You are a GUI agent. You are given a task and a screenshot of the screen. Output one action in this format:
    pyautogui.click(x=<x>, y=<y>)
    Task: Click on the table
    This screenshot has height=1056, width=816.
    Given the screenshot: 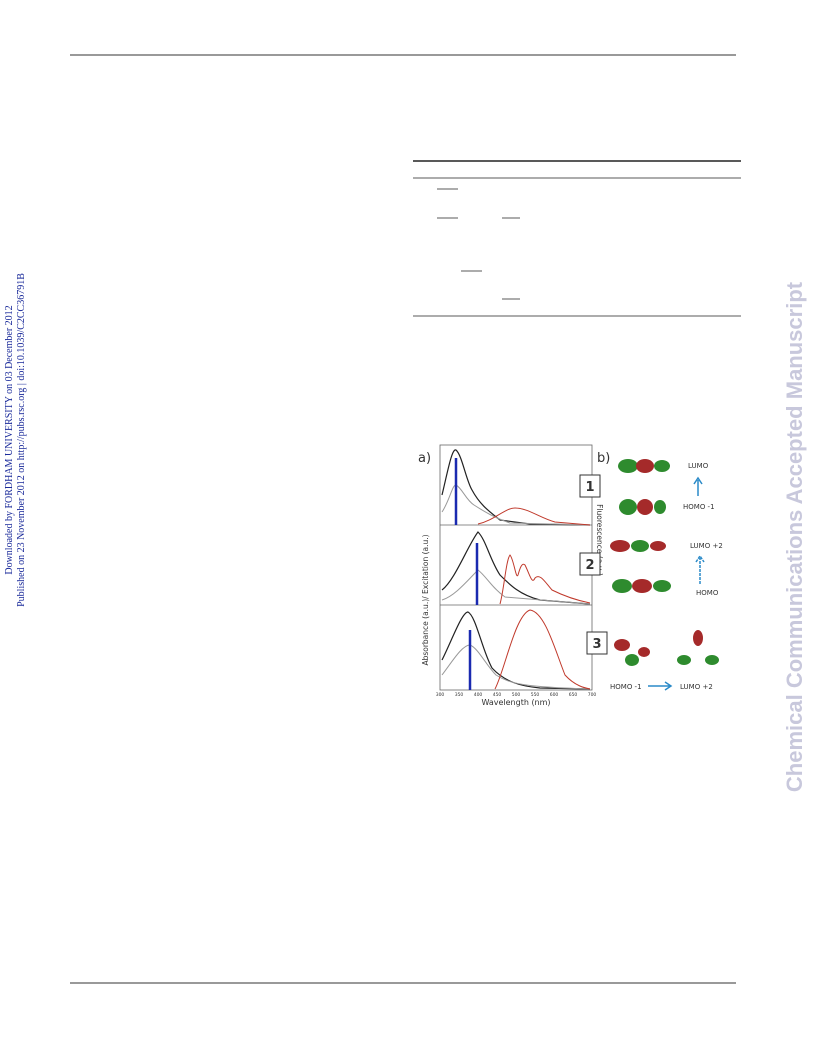 What is the action you would take?
    pyautogui.click(x=577, y=238)
    